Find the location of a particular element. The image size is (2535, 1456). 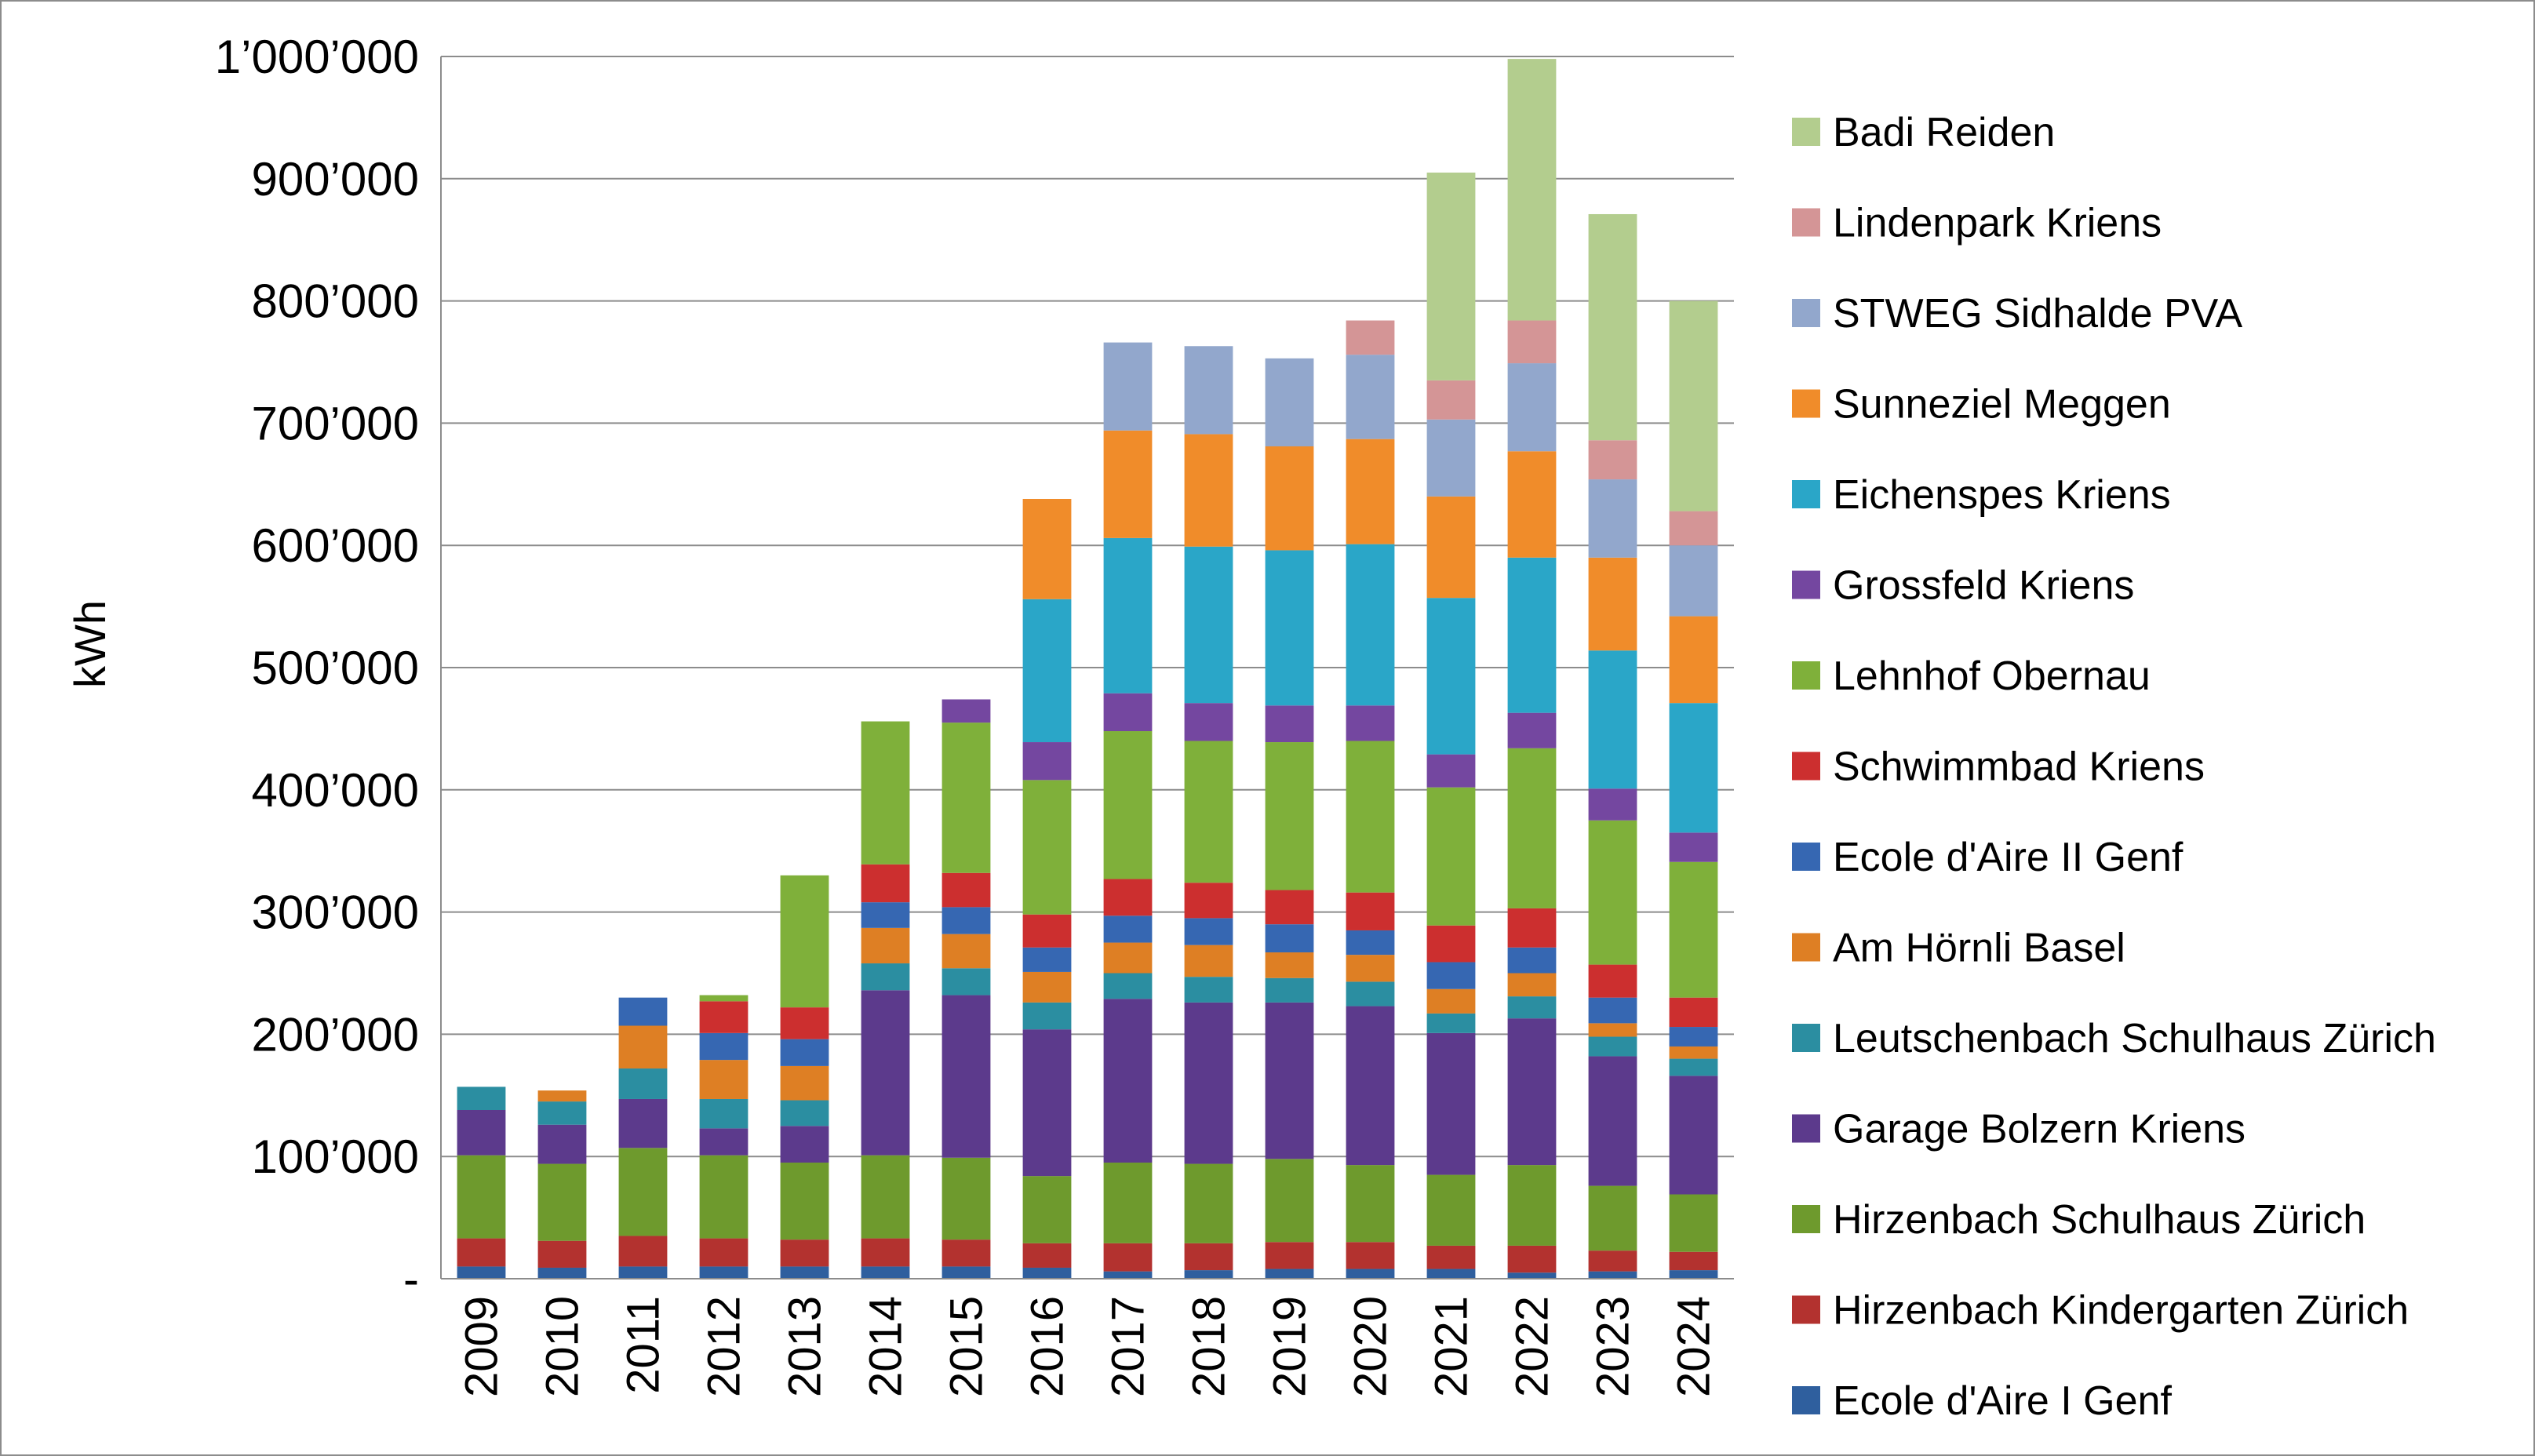

x-tick-label: 2017 is located at coordinates (1128, 1346).